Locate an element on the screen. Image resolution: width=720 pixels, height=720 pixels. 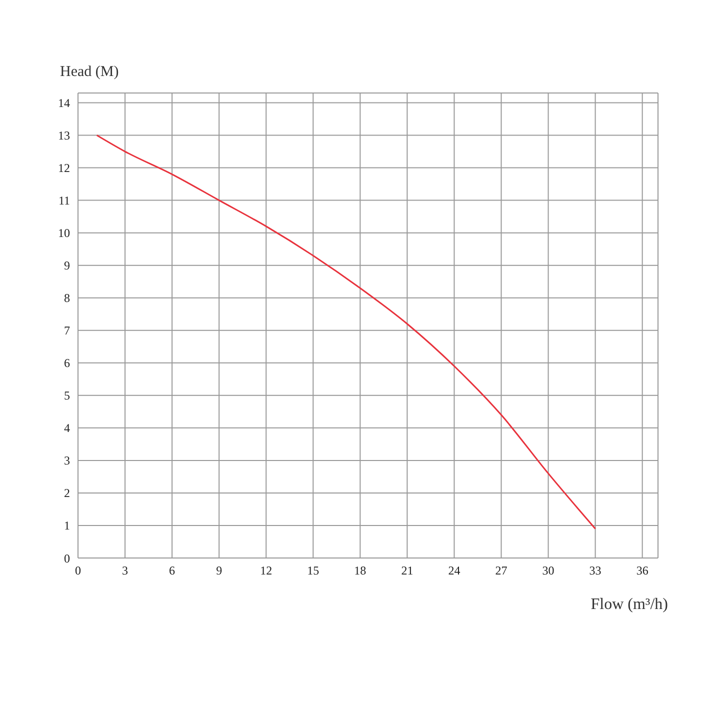
x-tick-label: 30 is located at coordinates (548, 571).